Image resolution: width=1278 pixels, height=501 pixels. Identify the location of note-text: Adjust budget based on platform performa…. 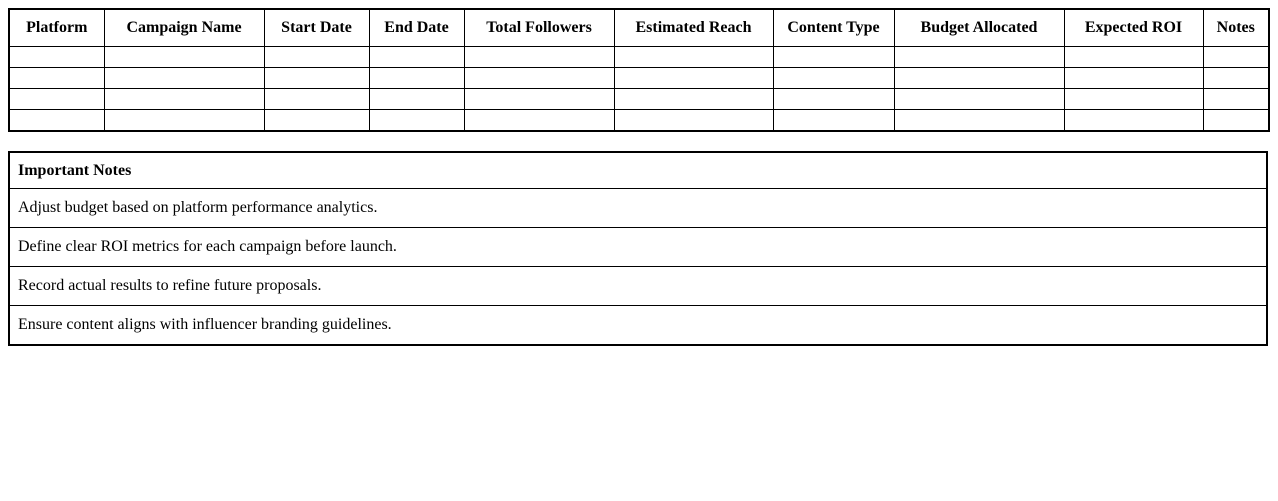
(638, 208).